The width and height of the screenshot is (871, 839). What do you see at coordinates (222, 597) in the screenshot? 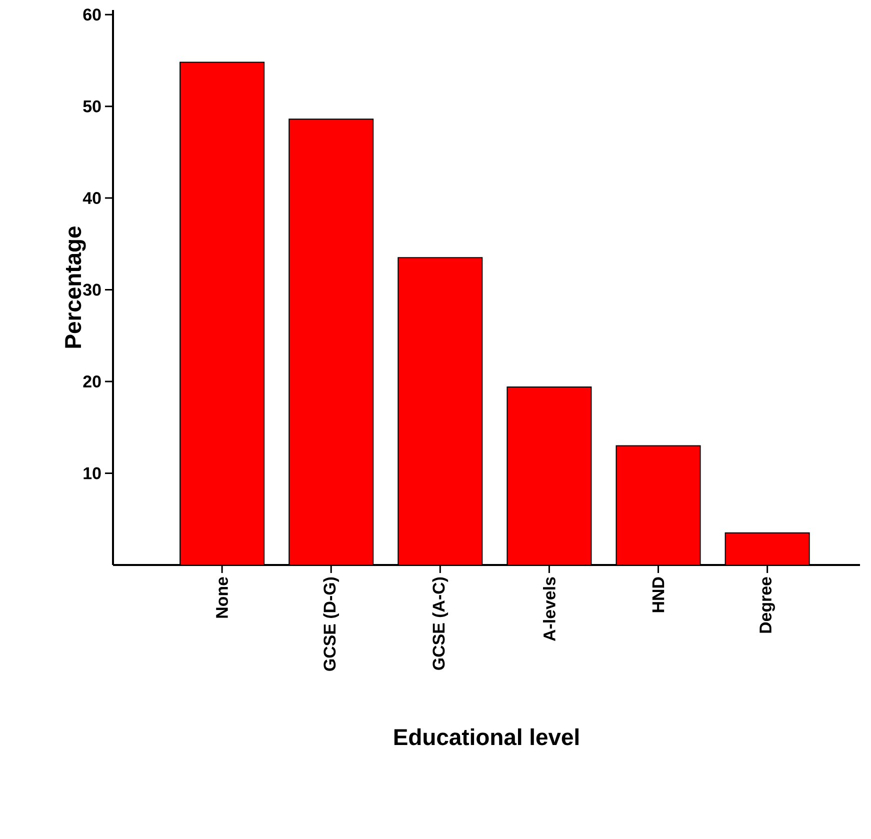
I see `x-tick-label: None` at bounding box center [222, 597].